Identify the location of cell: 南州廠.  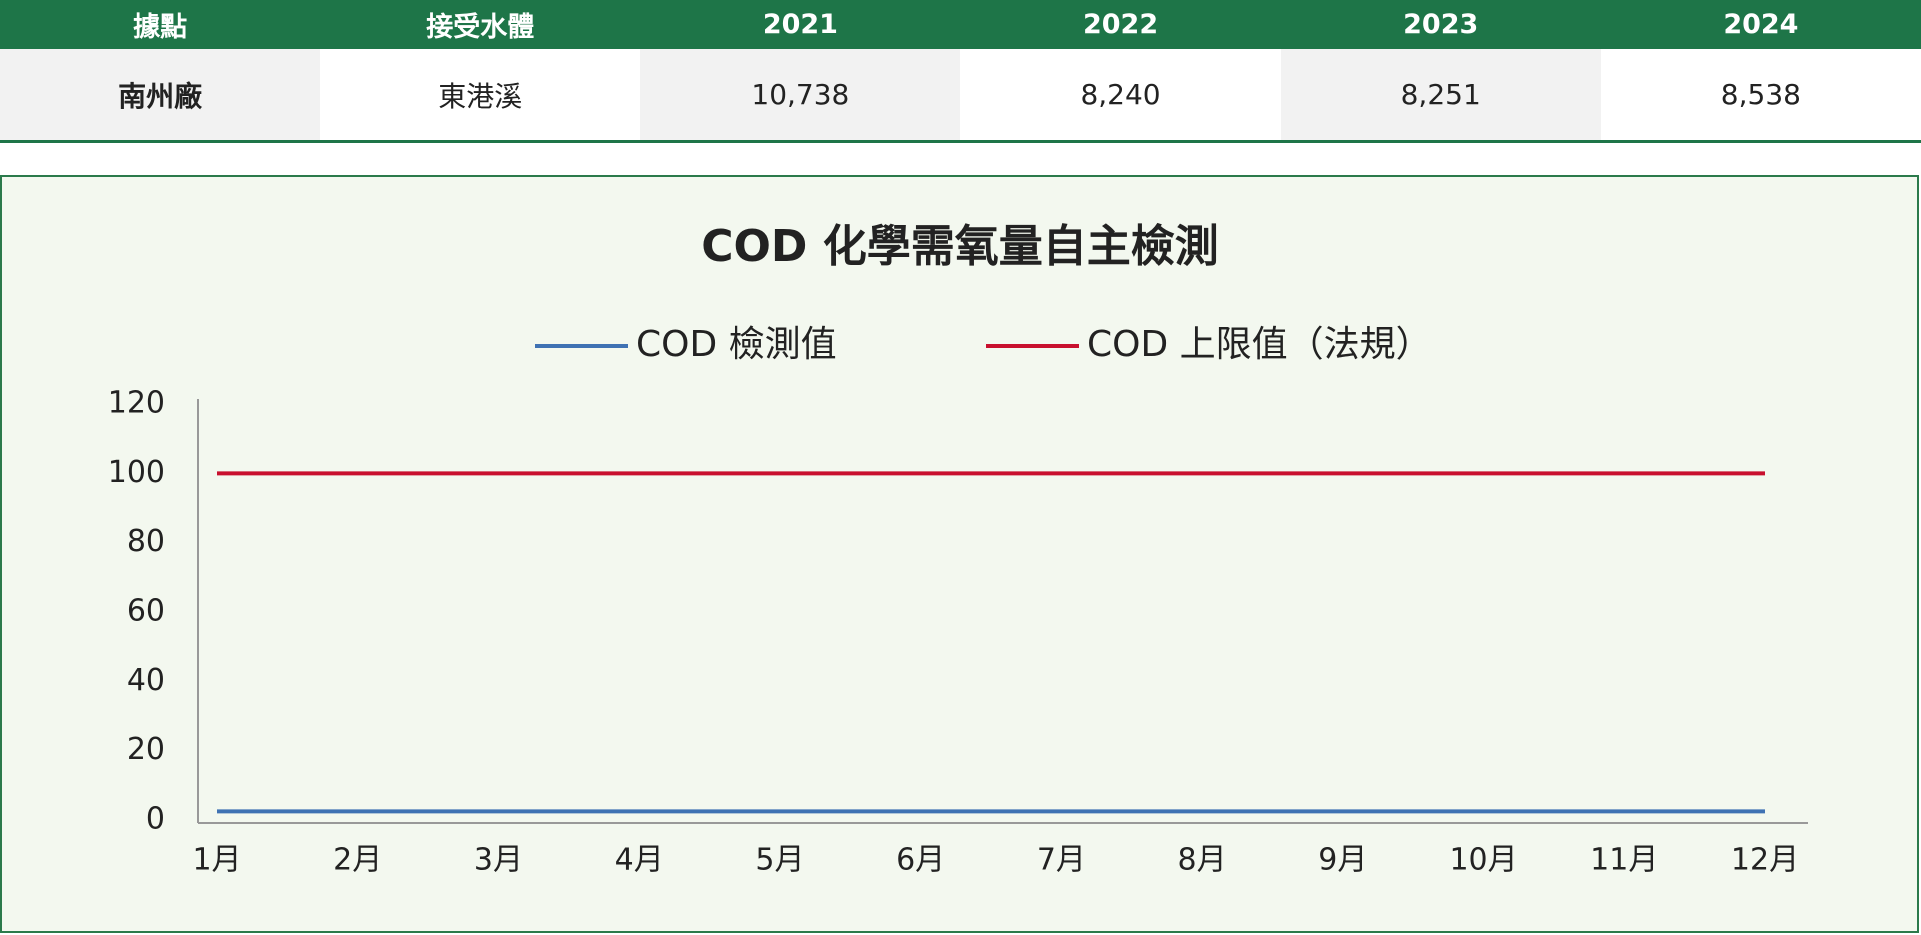
(160, 95).